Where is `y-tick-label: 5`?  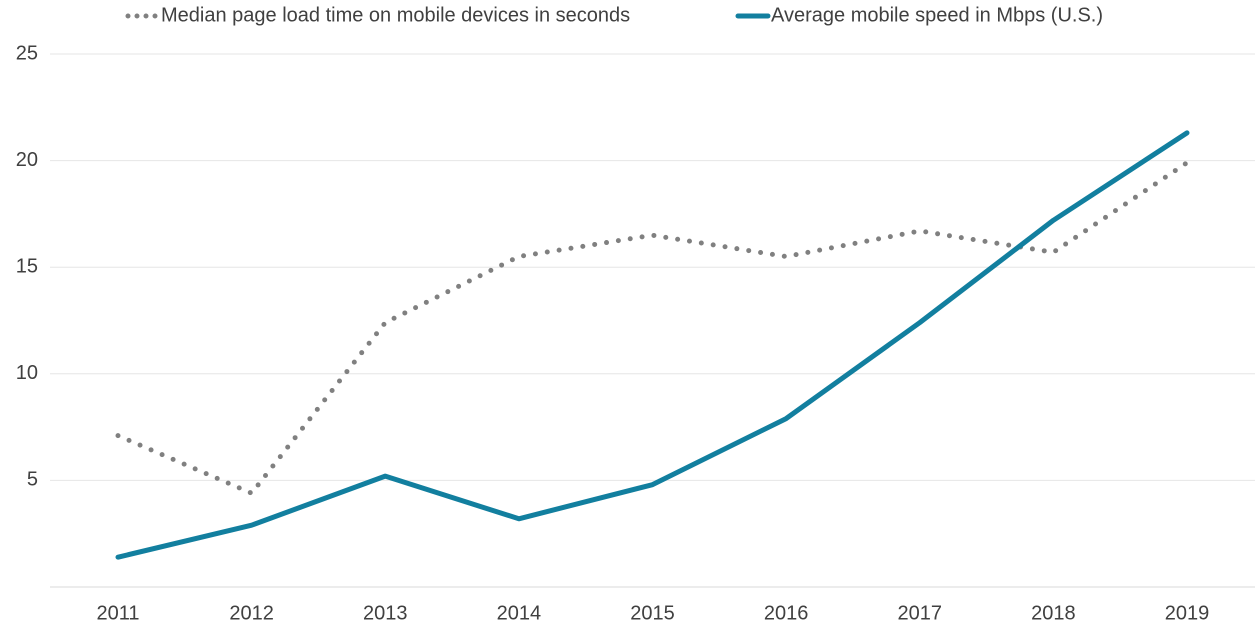 y-tick-label: 5 is located at coordinates (32, 480).